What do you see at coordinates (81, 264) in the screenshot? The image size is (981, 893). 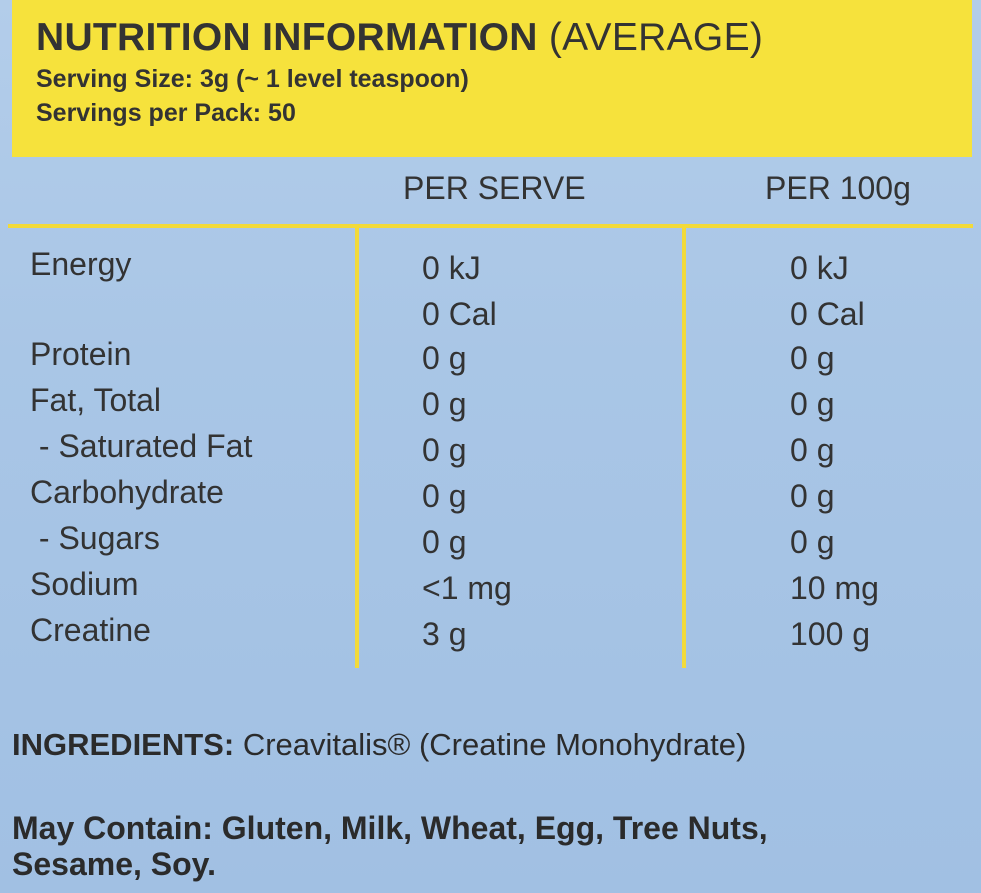 I see `nutrient-name: Energy` at bounding box center [81, 264].